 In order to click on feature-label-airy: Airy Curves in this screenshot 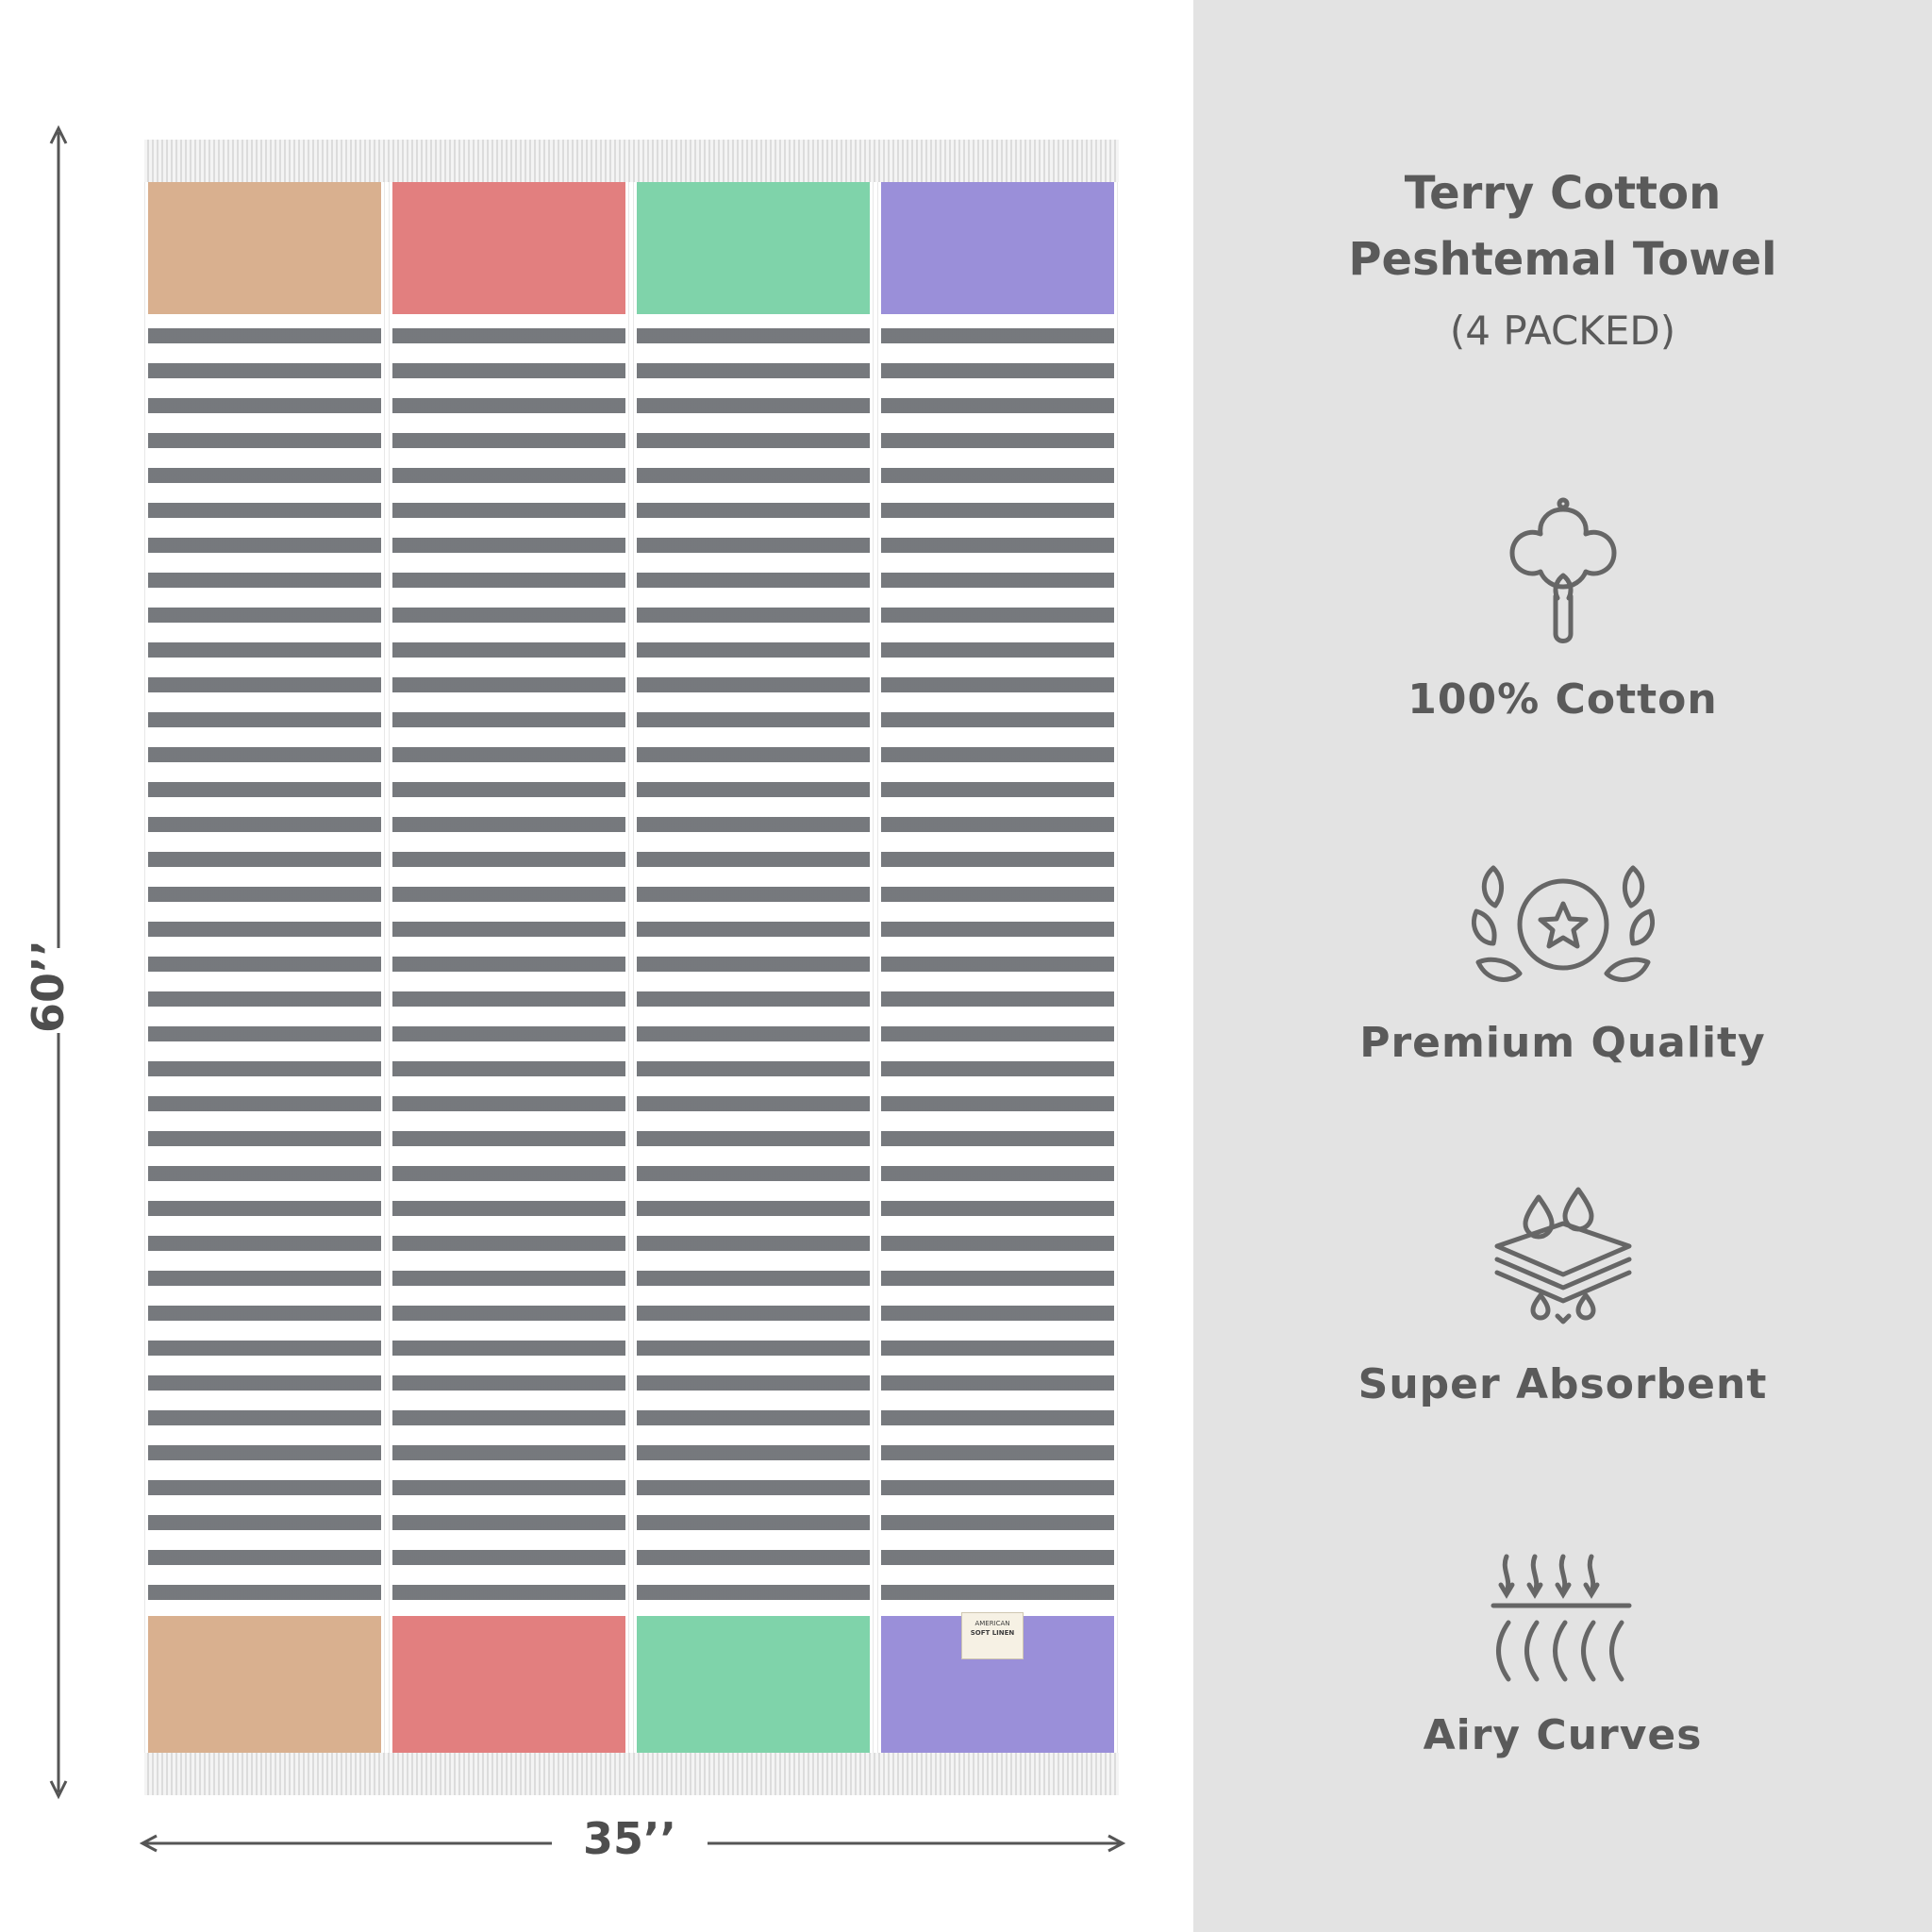, I will do `click(1563, 1735)`.